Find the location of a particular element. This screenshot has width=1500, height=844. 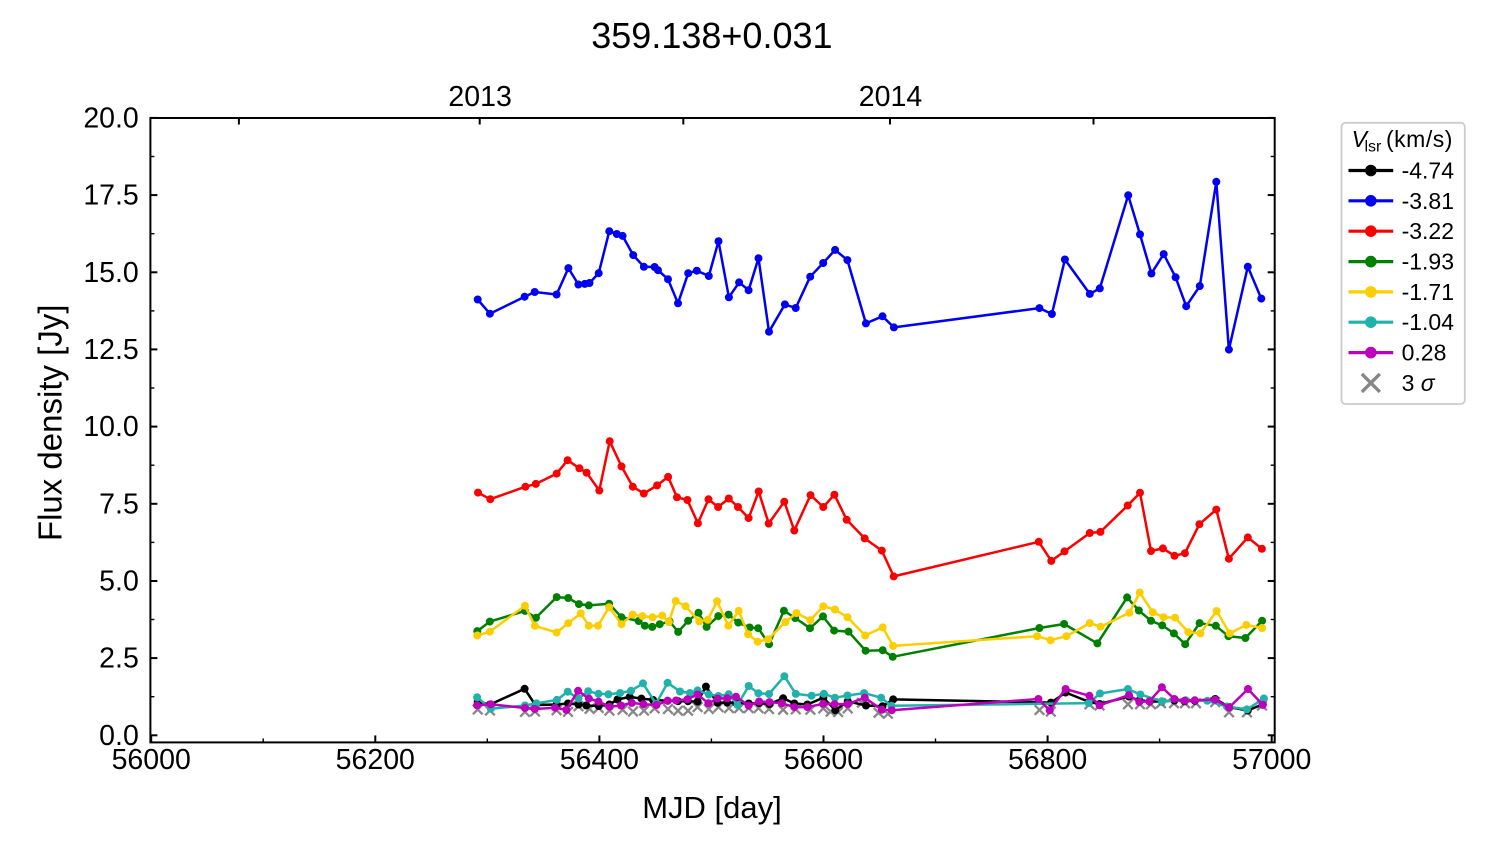

svg-text: 7.5 is located at coordinates (119, 504).